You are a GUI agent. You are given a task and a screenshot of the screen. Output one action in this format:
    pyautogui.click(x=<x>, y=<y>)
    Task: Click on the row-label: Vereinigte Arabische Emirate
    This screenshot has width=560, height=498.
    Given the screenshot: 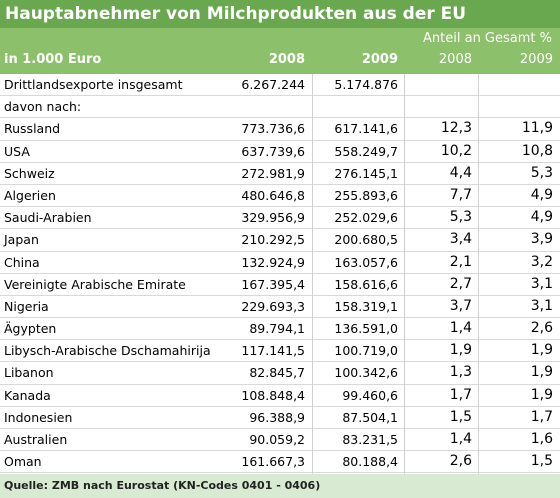 What is the action you would take?
    pyautogui.click(x=95, y=284)
    